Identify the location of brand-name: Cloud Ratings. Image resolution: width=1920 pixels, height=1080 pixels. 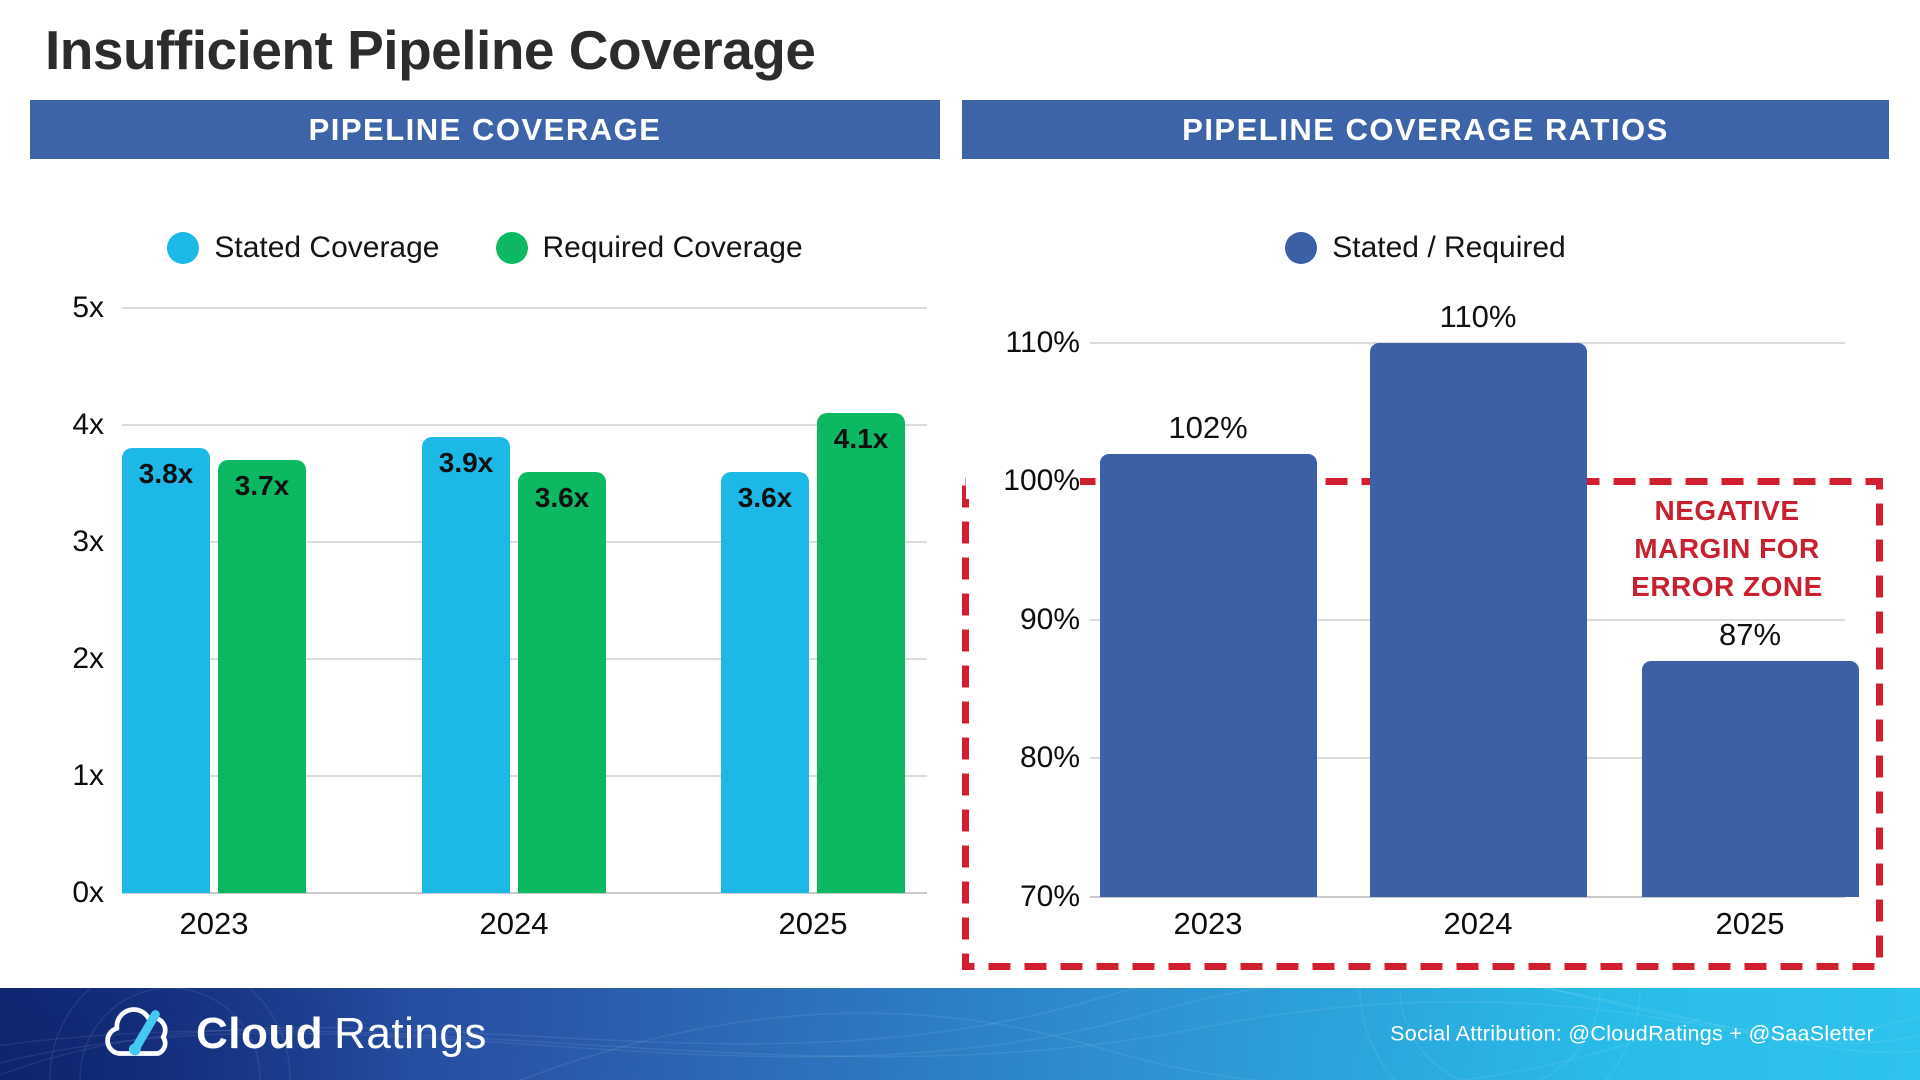
(341, 1034).